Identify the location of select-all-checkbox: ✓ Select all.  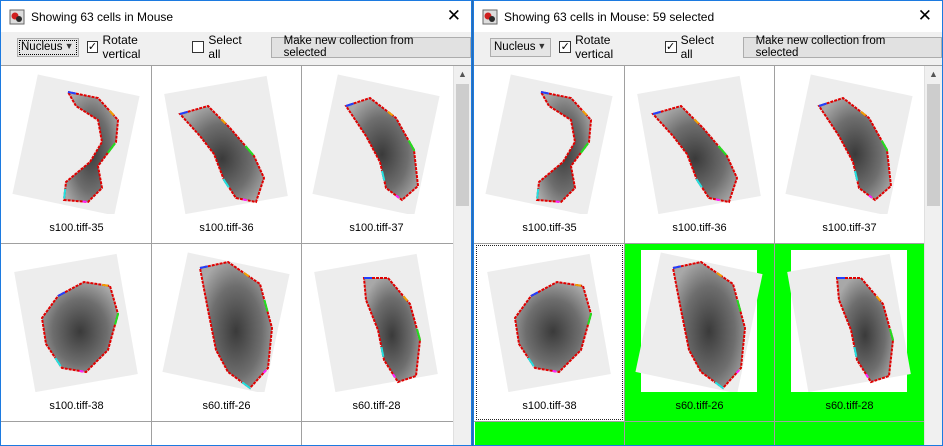
(696, 47).